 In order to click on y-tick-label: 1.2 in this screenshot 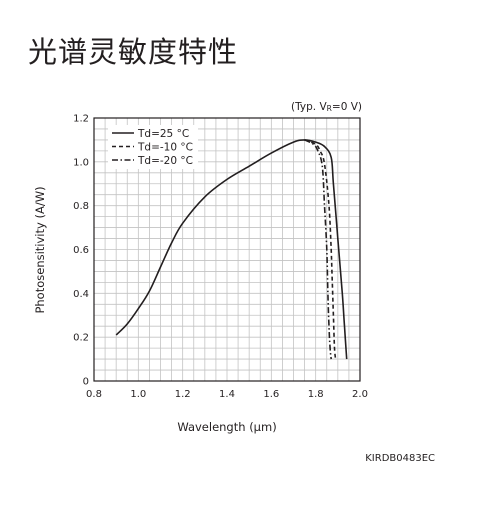, I will do `click(81, 119)`.